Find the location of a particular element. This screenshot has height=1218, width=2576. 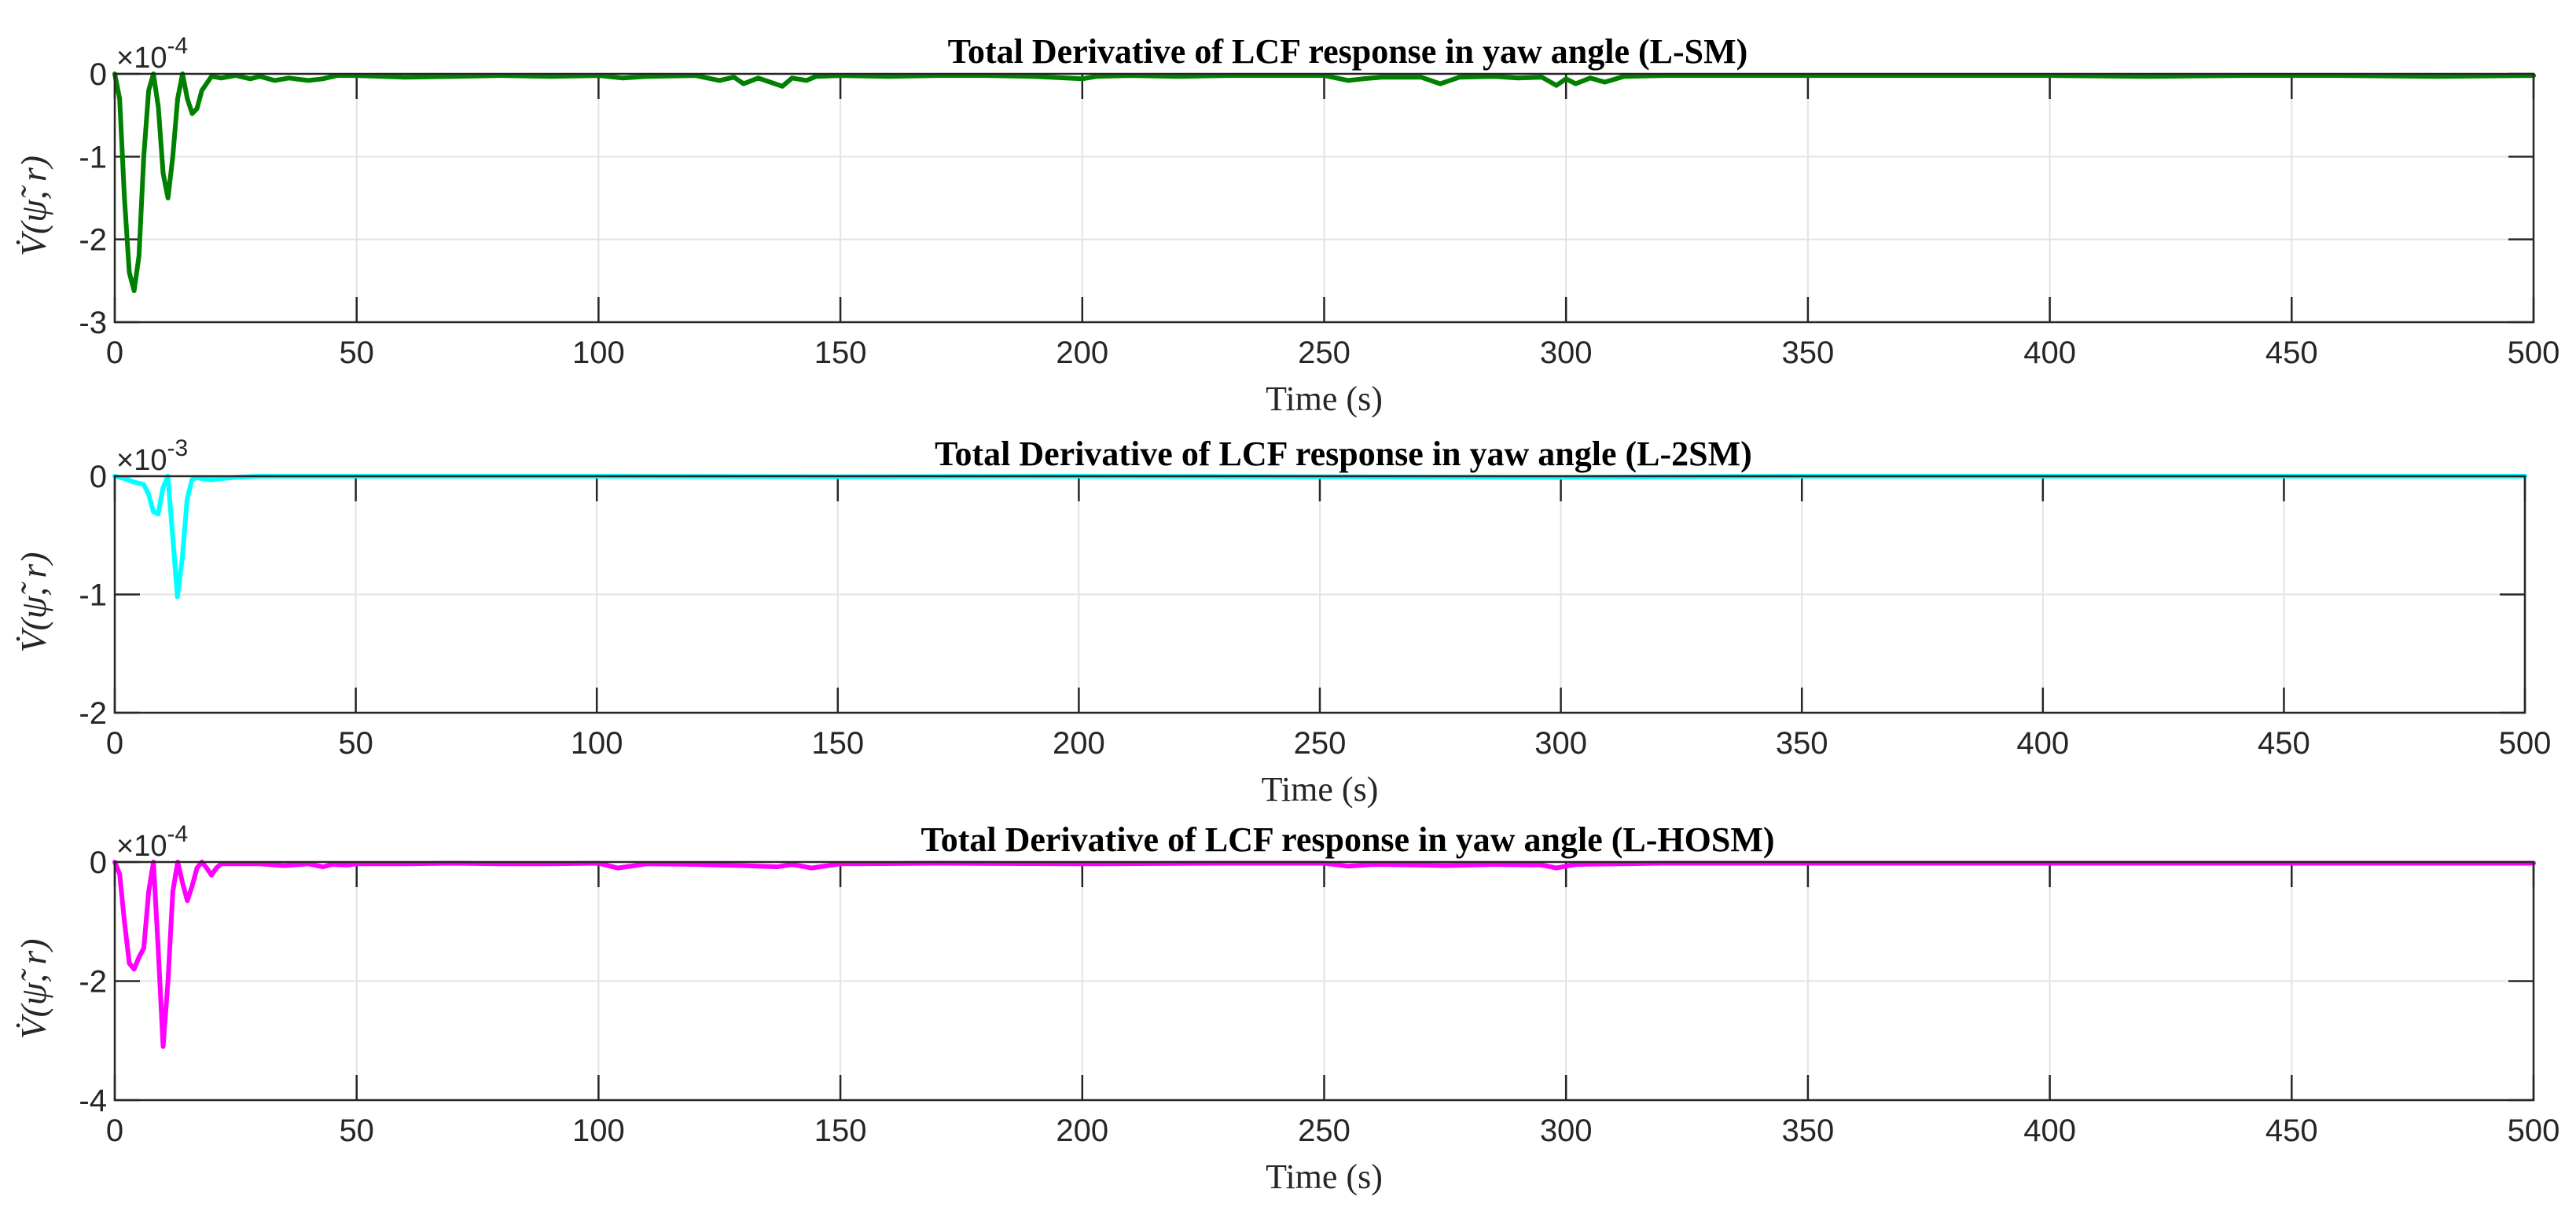

y-tick-label: -3 is located at coordinates (93, 323).